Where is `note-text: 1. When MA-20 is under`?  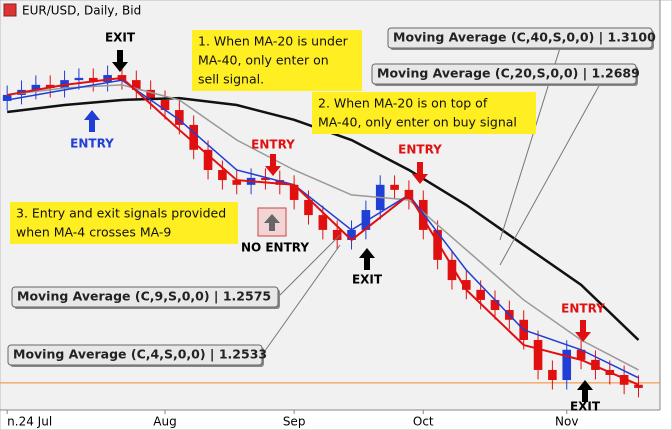
note-text: 1. When MA-20 is under is located at coordinates (273, 41).